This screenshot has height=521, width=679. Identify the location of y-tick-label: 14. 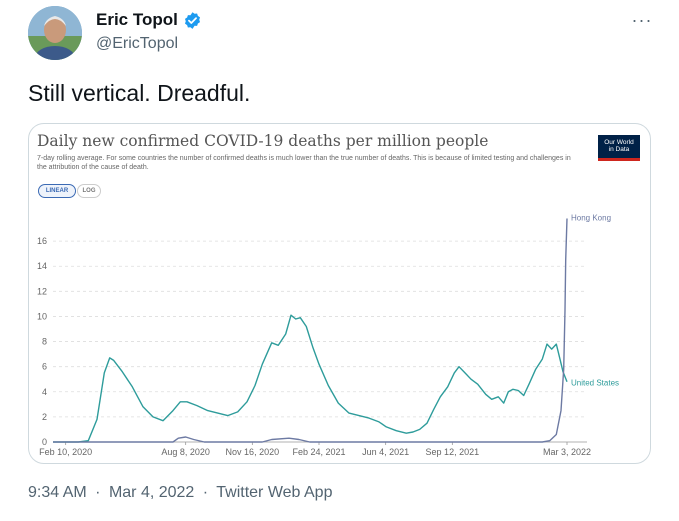
(42, 266).